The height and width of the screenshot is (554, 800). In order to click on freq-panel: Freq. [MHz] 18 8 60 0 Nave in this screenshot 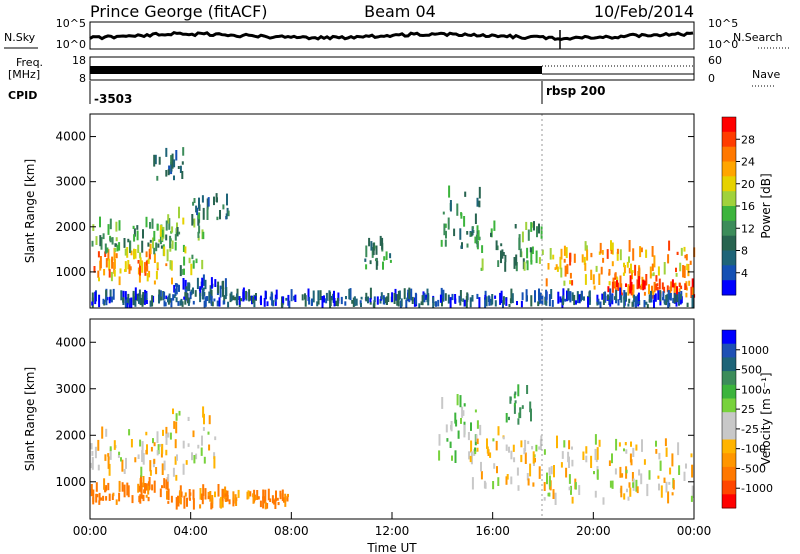, I will do `click(394, 70)`.